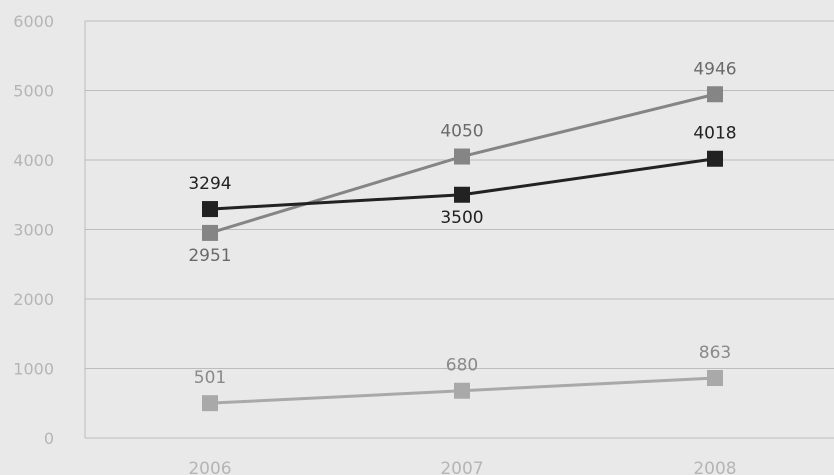 This screenshot has height=475, width=834. What do you see at coordinates (209, 467) in the screenshot?
I see `x-tick-label: 2006` at bounding box center [209, 467].